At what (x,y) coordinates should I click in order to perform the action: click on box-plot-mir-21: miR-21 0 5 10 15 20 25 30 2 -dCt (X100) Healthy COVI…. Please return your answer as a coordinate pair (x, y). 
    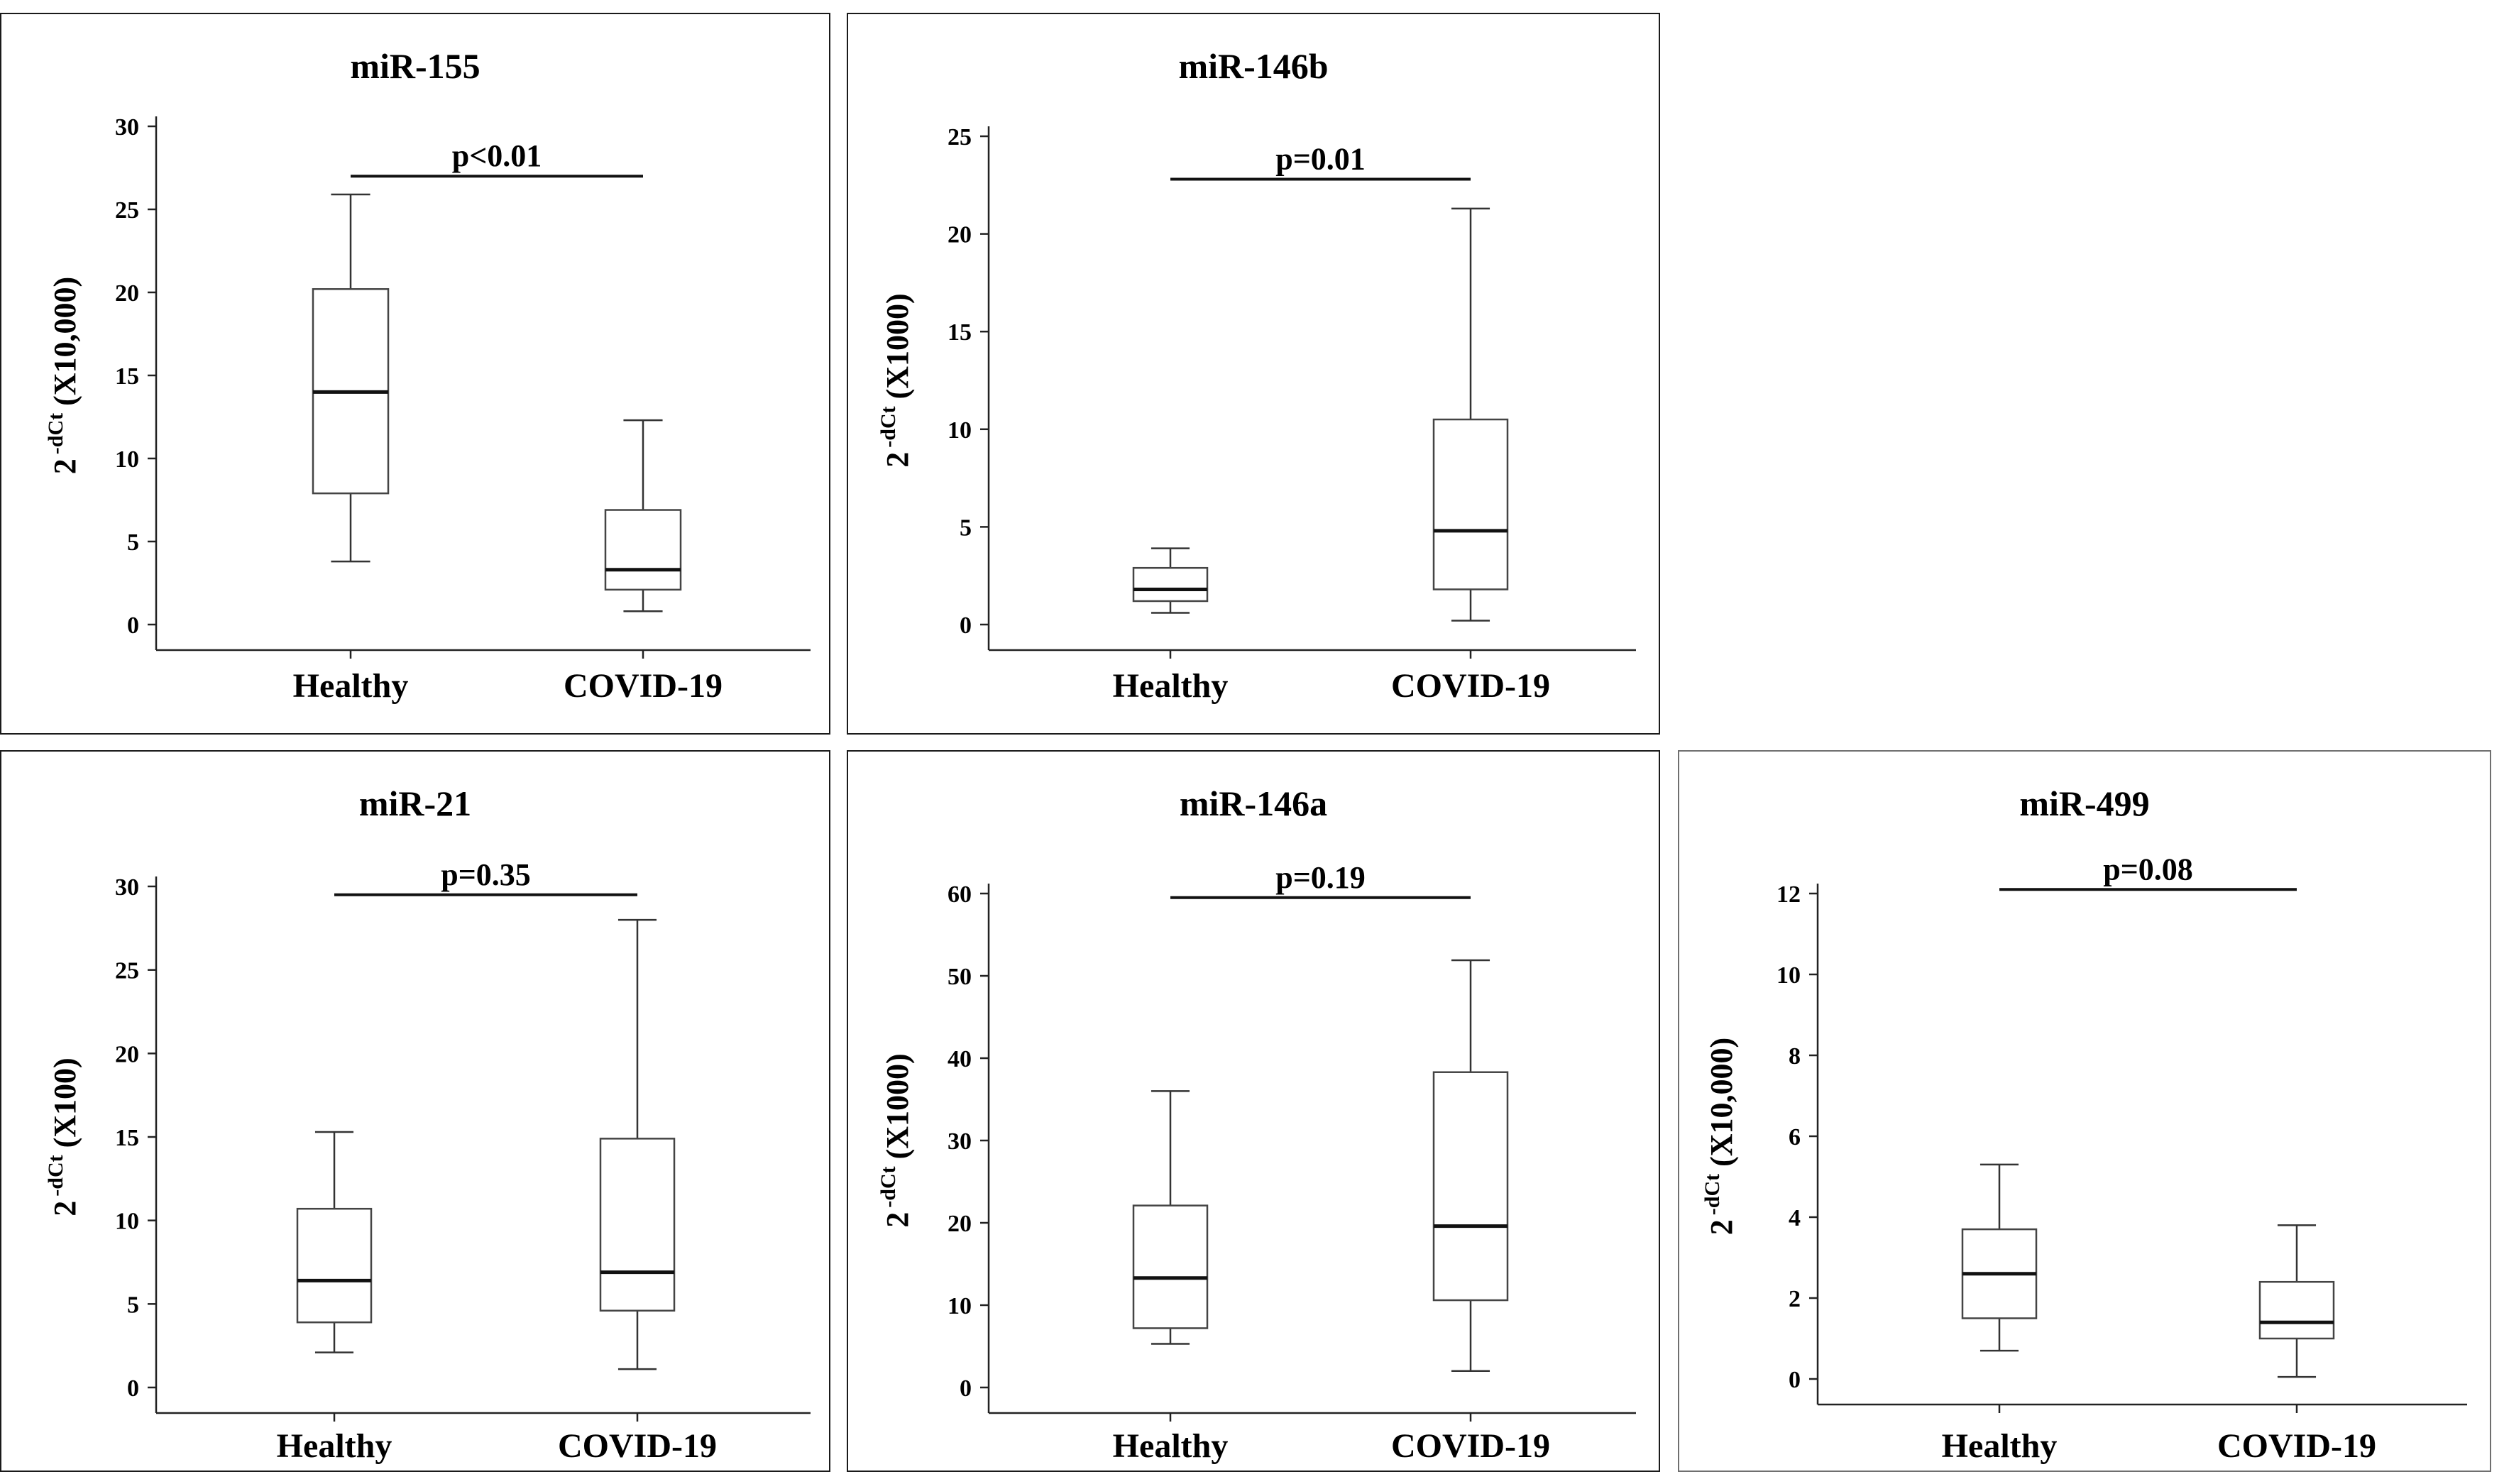
    Looking at the image, I should click on (428, 1124).